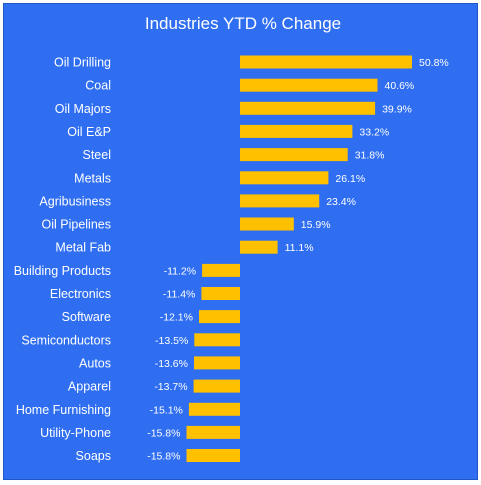 The height and width of the screenshot is (485, 481). Describe the element at coordinates (179, 295) in the screenshot. I see `value-label: -11.4%` at that location.